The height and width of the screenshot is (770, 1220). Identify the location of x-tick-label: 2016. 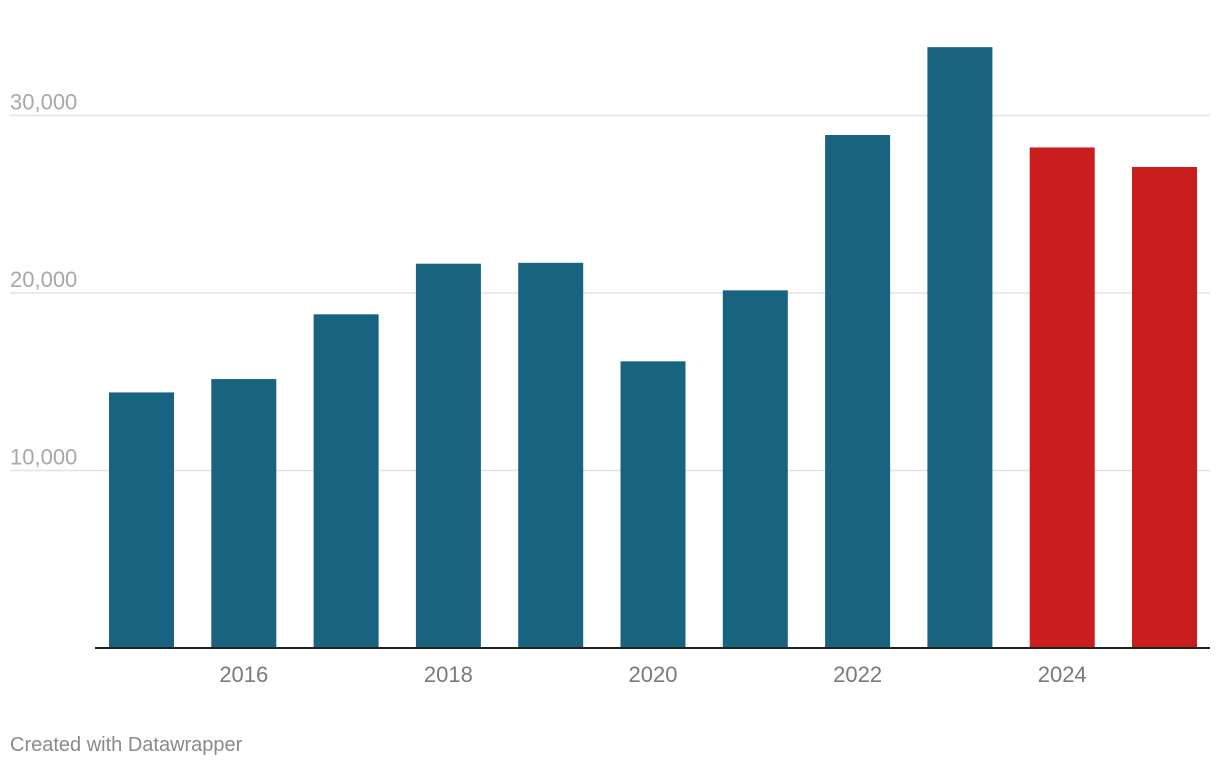
(243, 674).